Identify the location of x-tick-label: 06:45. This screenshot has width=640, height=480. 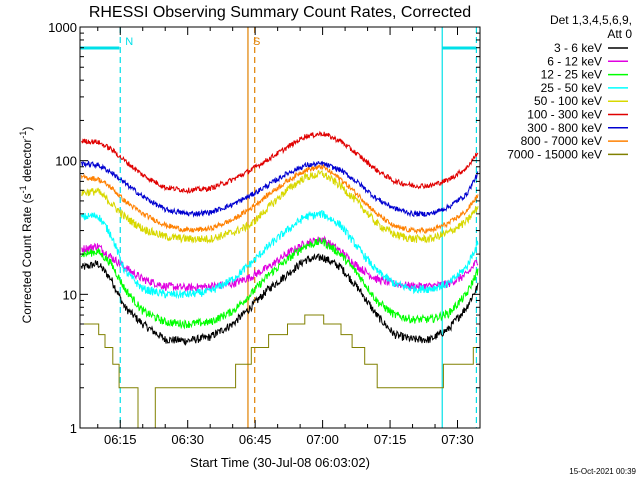
(255, 439).